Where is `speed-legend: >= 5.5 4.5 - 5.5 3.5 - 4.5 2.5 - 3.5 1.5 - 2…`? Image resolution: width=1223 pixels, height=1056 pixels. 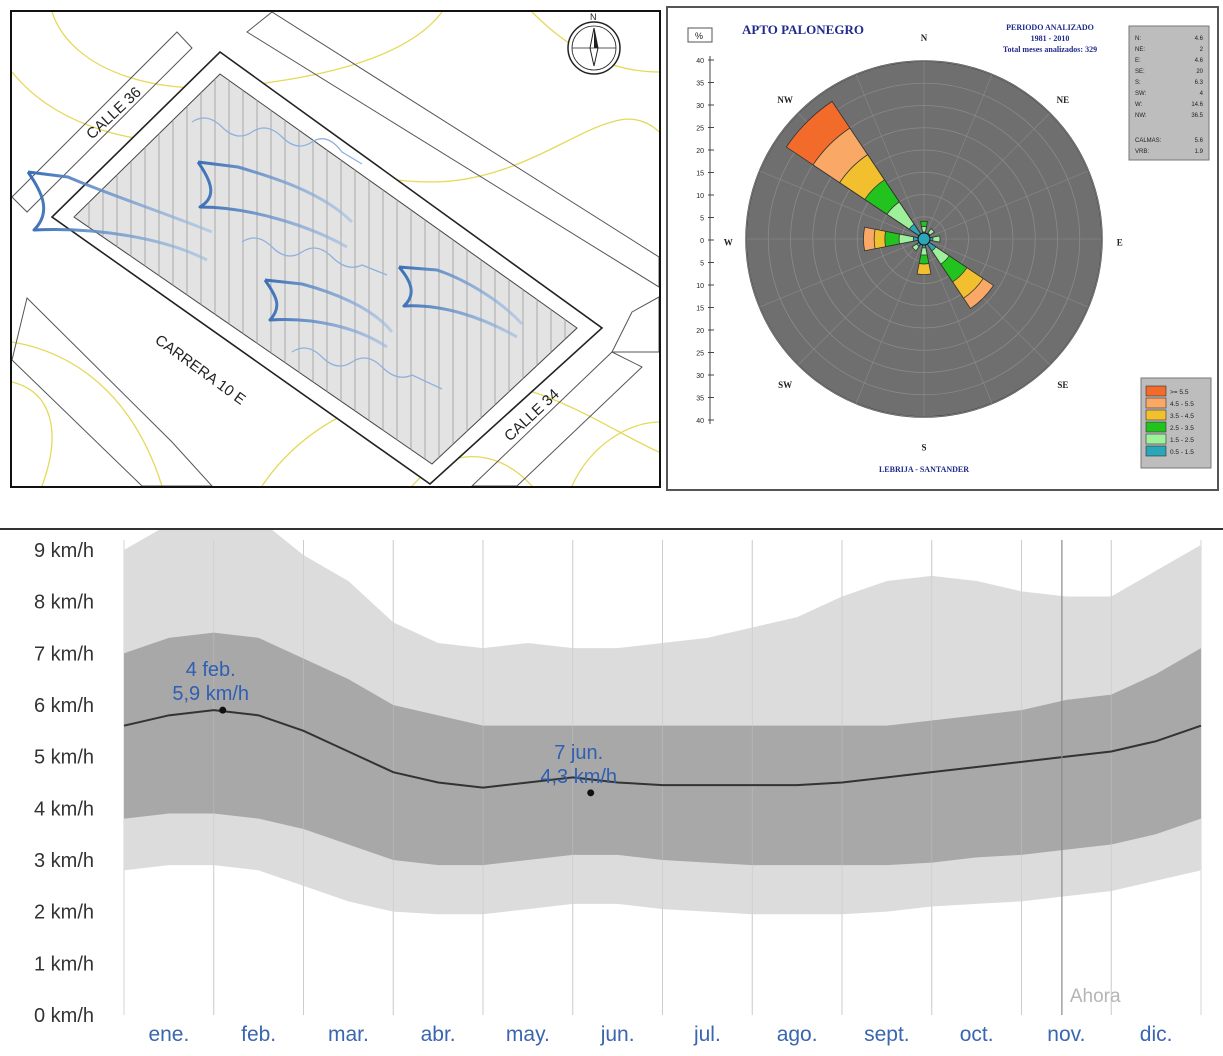 speed-legend: >= 5.5 4.5 - 5.5 3.5 - 4.5 2.5 - 3.5 1.5 - 2… is located at coordinates (1169, 421).